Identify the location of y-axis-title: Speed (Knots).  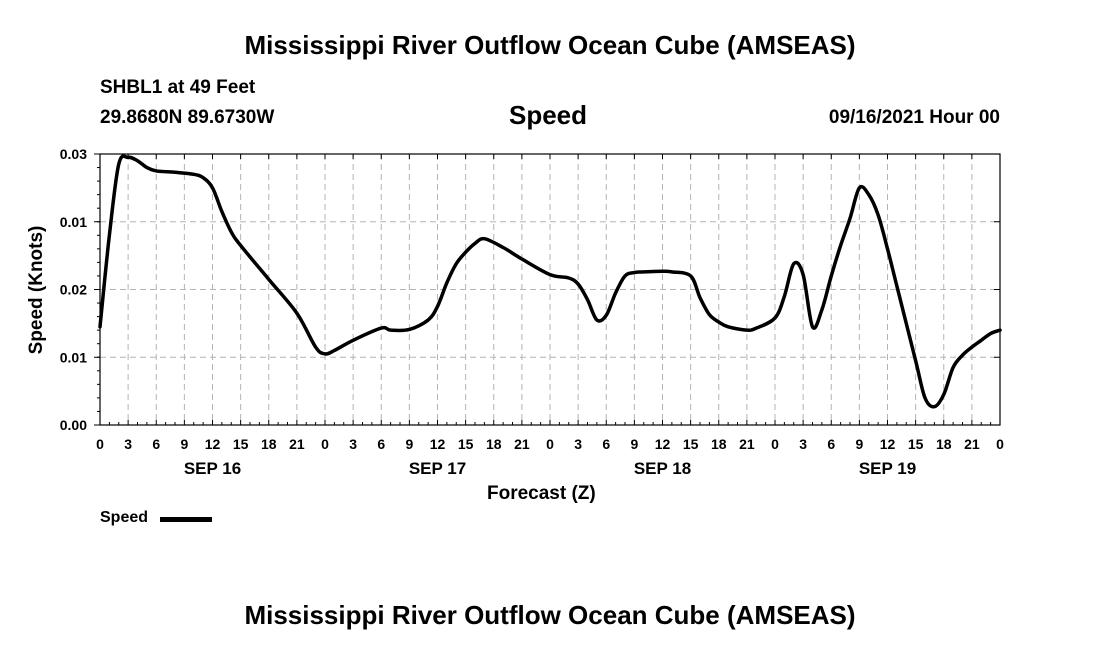
(36, 290).